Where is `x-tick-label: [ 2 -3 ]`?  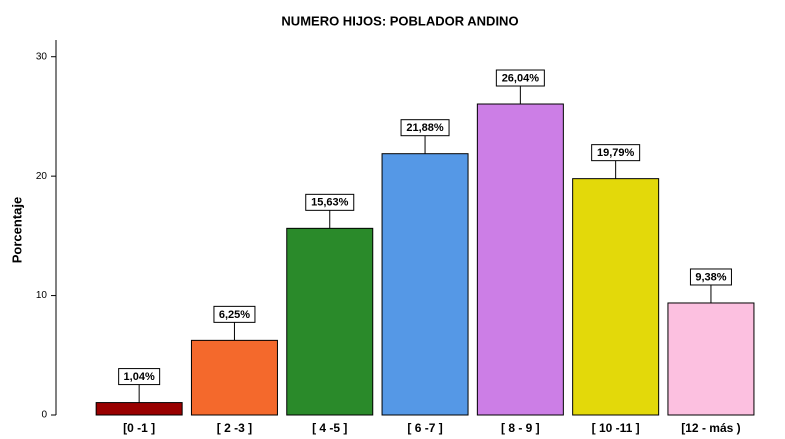 x-tick-label: [ 2 -3 ] is located at coordinates (234, 428).